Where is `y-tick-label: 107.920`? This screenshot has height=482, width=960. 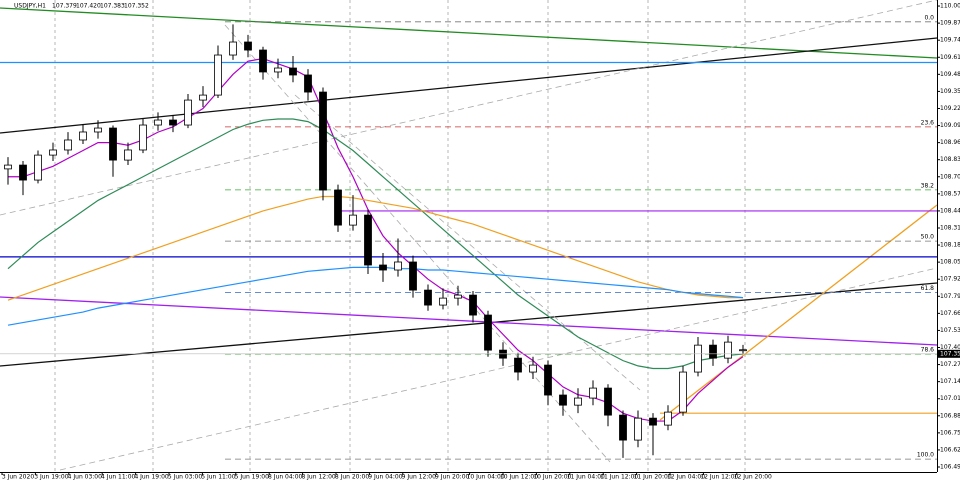 y-tick-label: 107.920 is located at coordinates (950, 279).